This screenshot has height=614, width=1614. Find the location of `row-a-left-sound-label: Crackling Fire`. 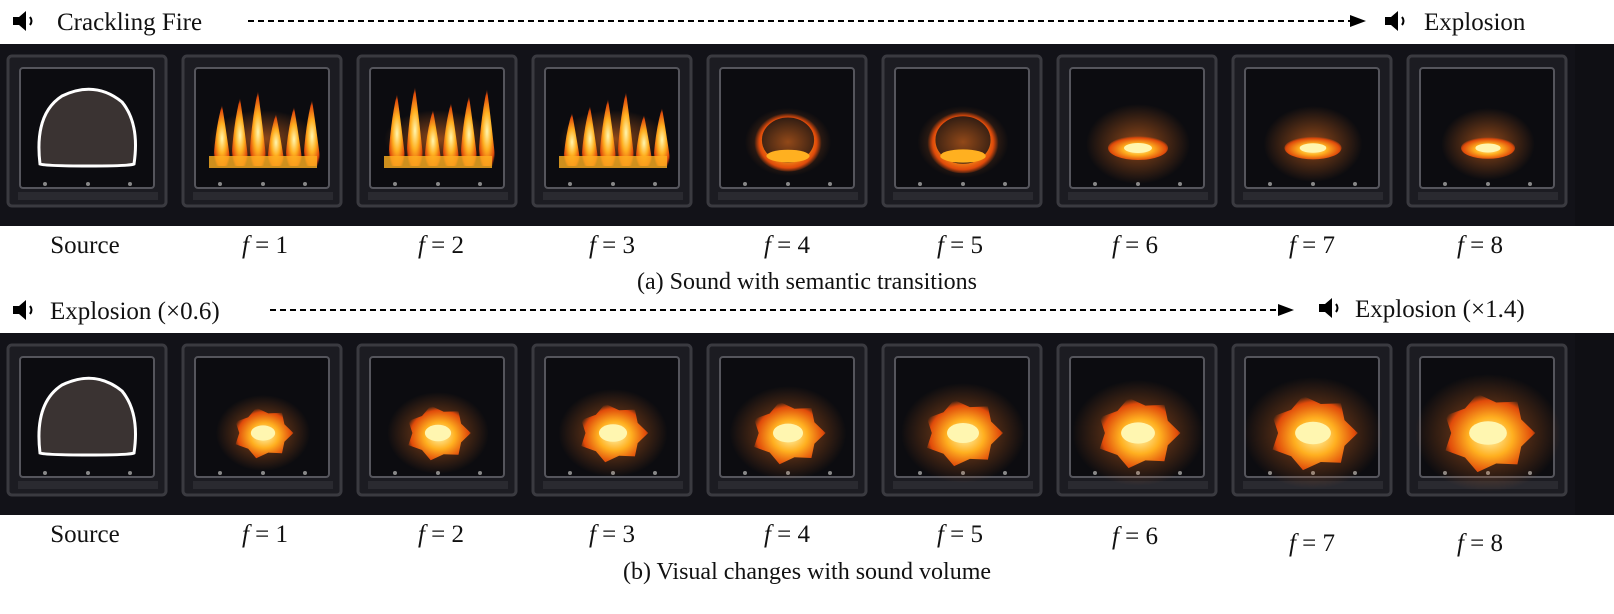

row-a-left-sound-label: Crackling Fire is located at coordinates (130, 22).